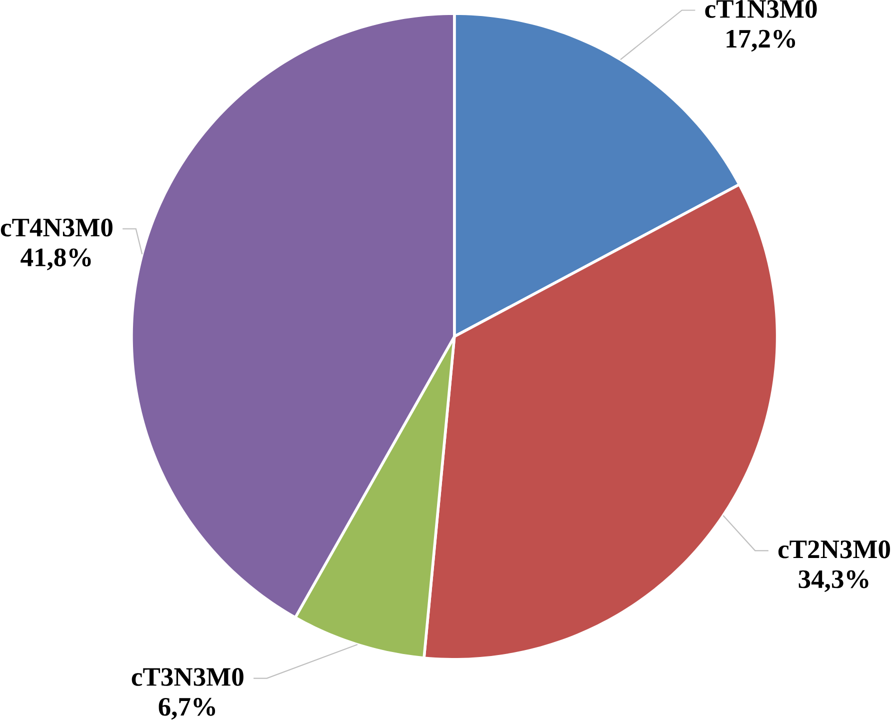 Image resolution: width=891 pixels, height=720 pixels. I want to click on slice-label: cT4N3M0, so click(56, 227).